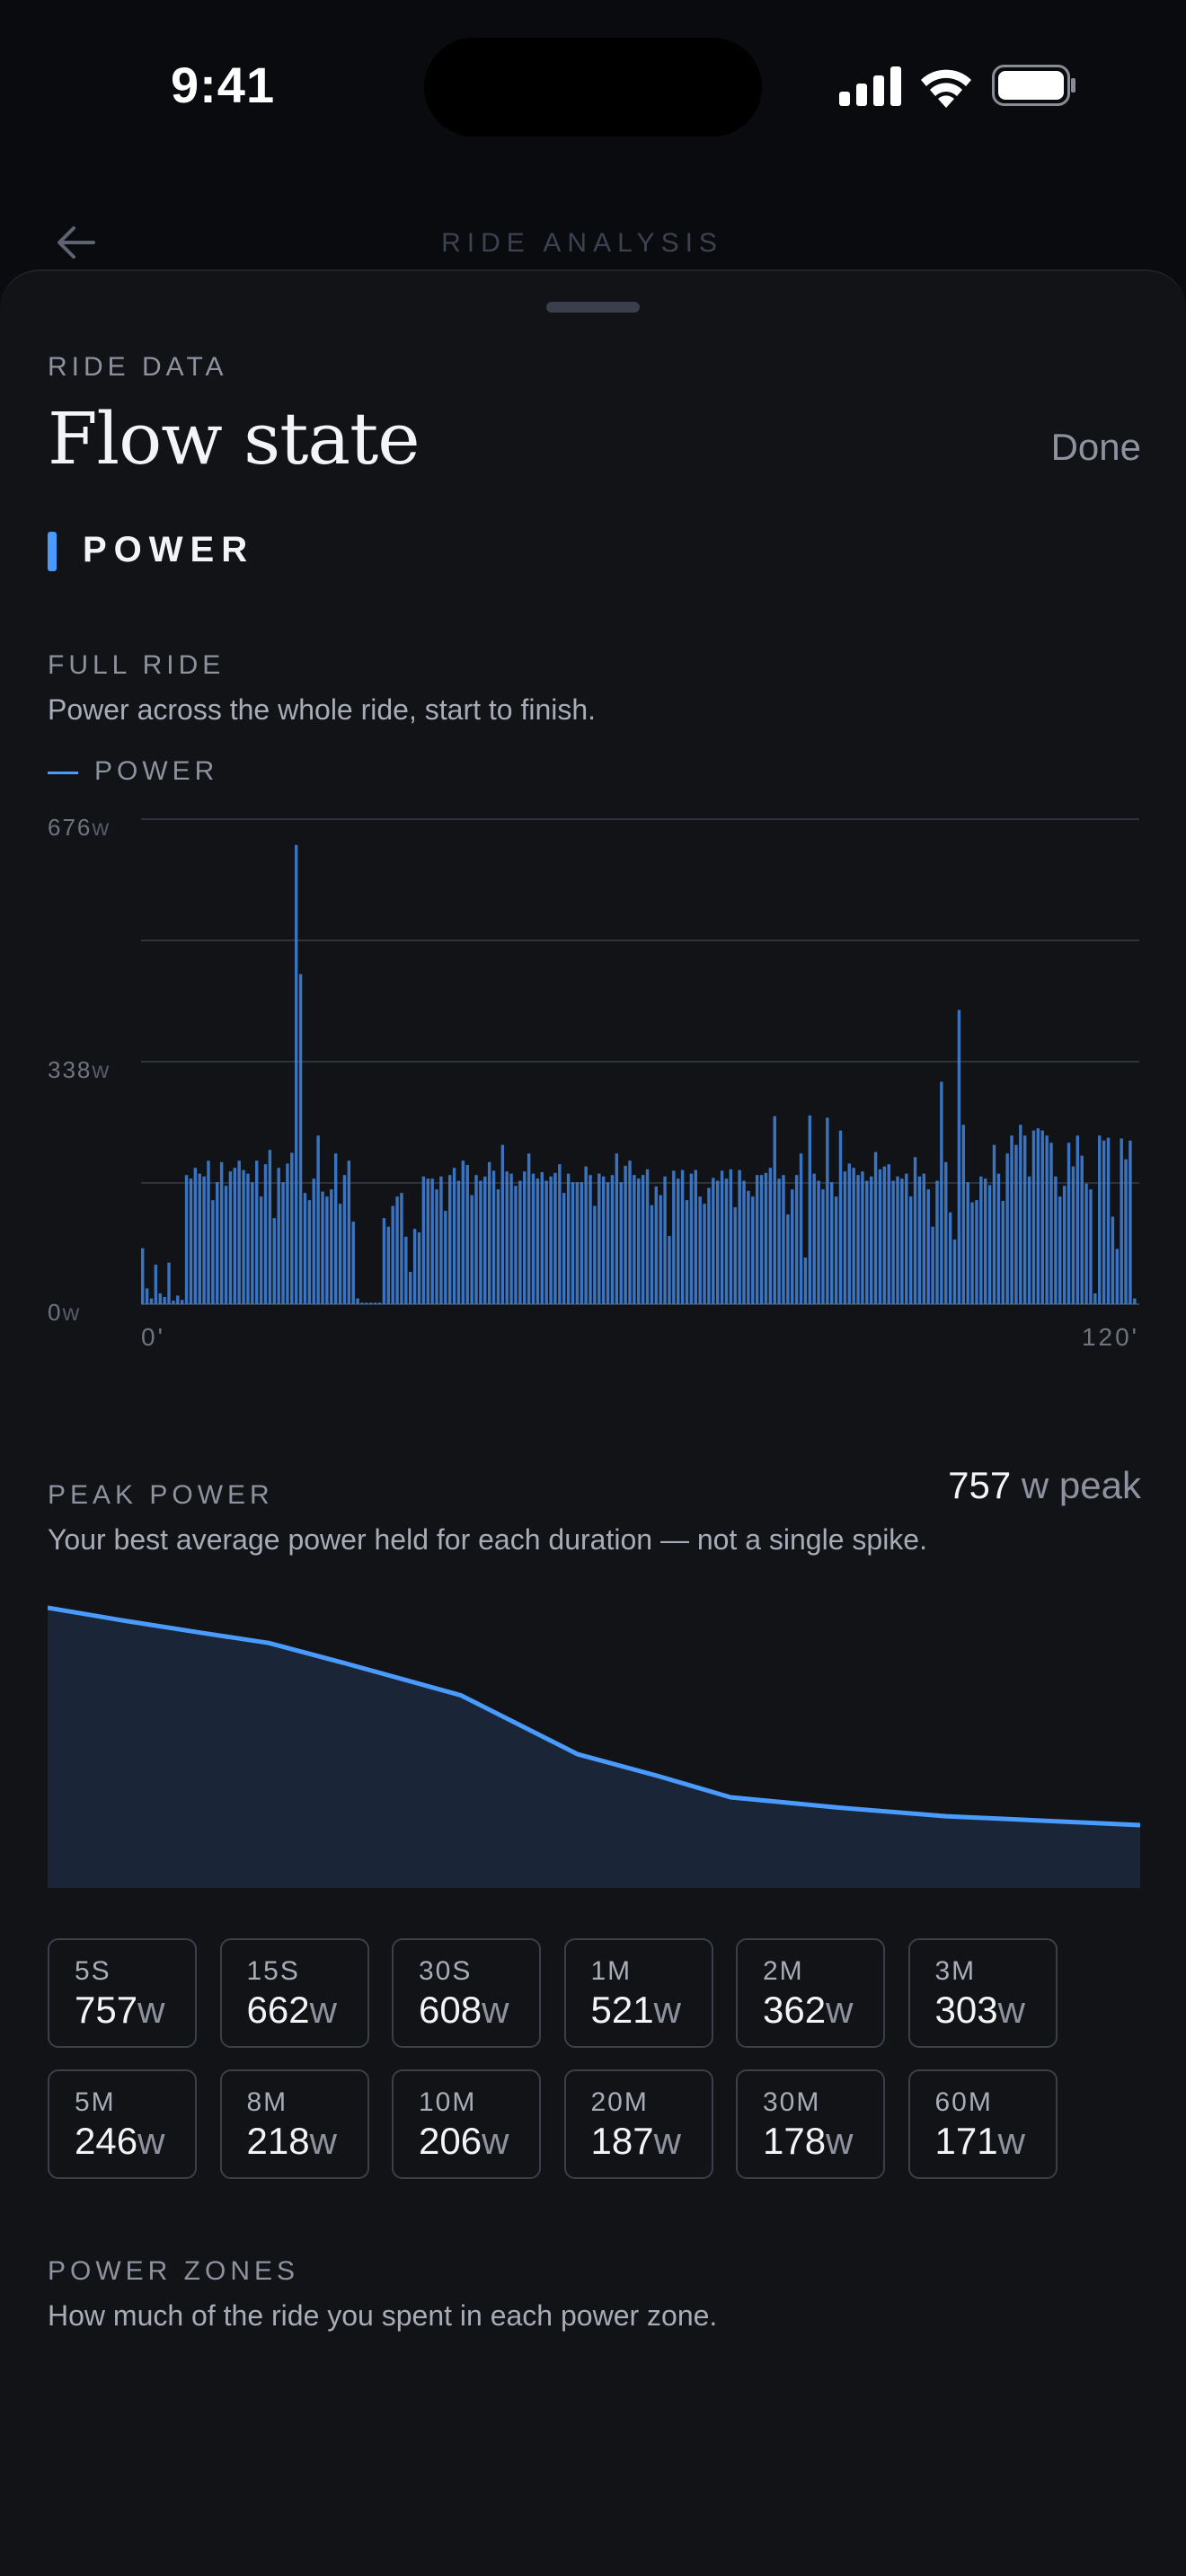 The height and width of the screenshot is (2576, 1186). What do you see at coordinates (593, 307) in the screenshot?
I see `sheet-grabber` at bounding box center [593, 307].